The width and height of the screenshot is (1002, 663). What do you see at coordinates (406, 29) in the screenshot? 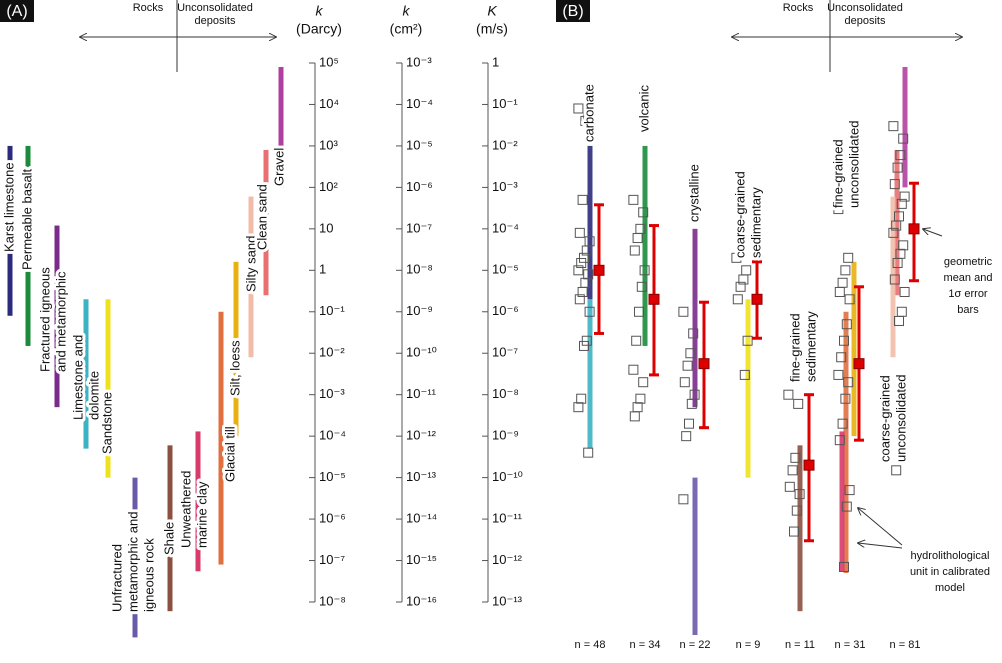
I see `axis-unit: (cm²)` at bounding box center [406, 29].